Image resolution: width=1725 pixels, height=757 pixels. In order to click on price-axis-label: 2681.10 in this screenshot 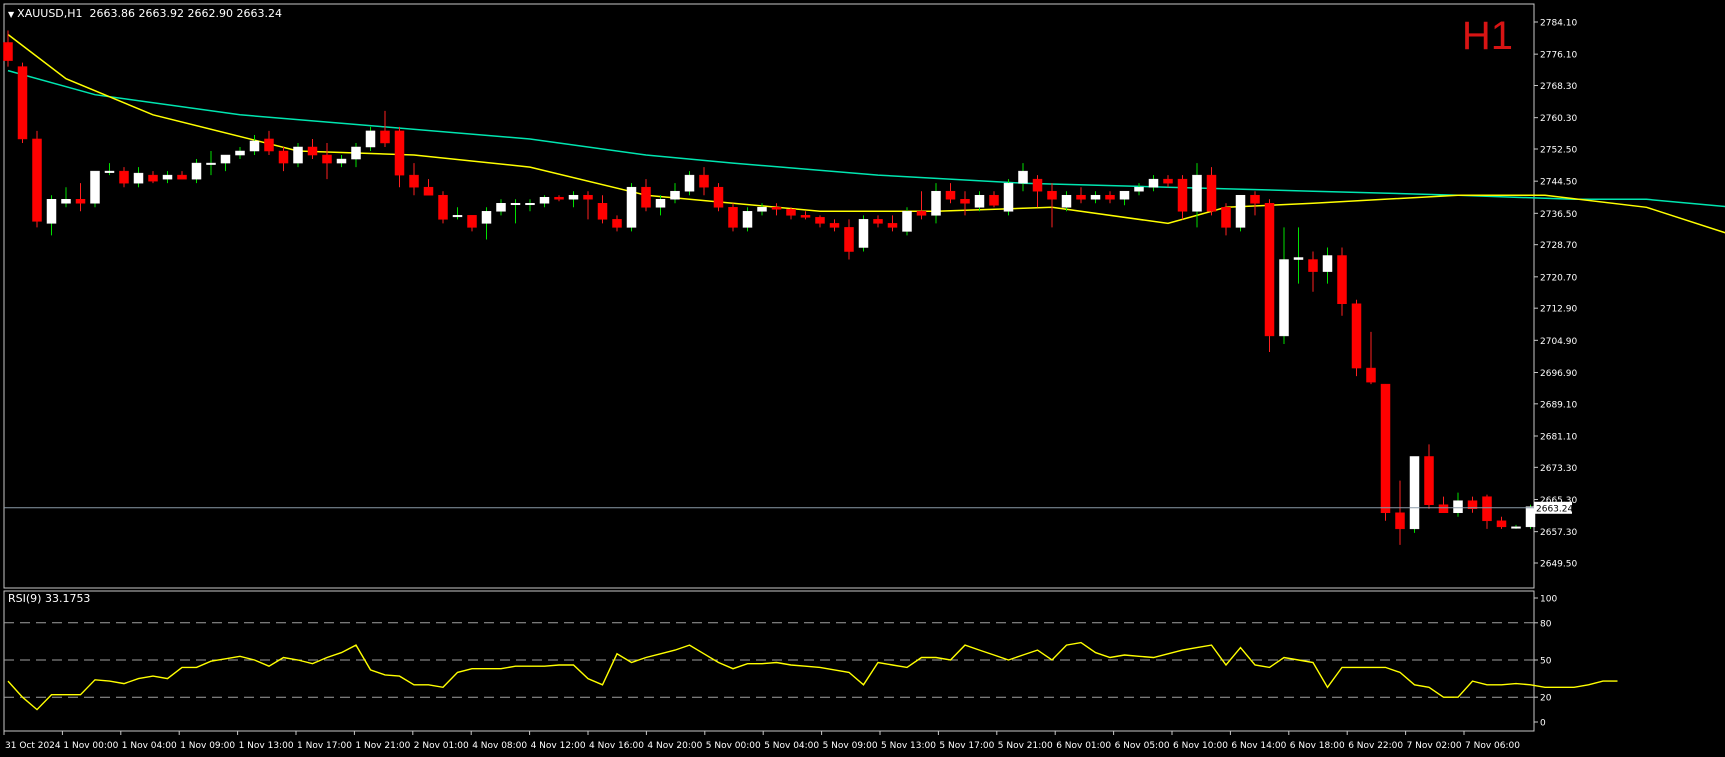, I will do `click(1558, 437)`.